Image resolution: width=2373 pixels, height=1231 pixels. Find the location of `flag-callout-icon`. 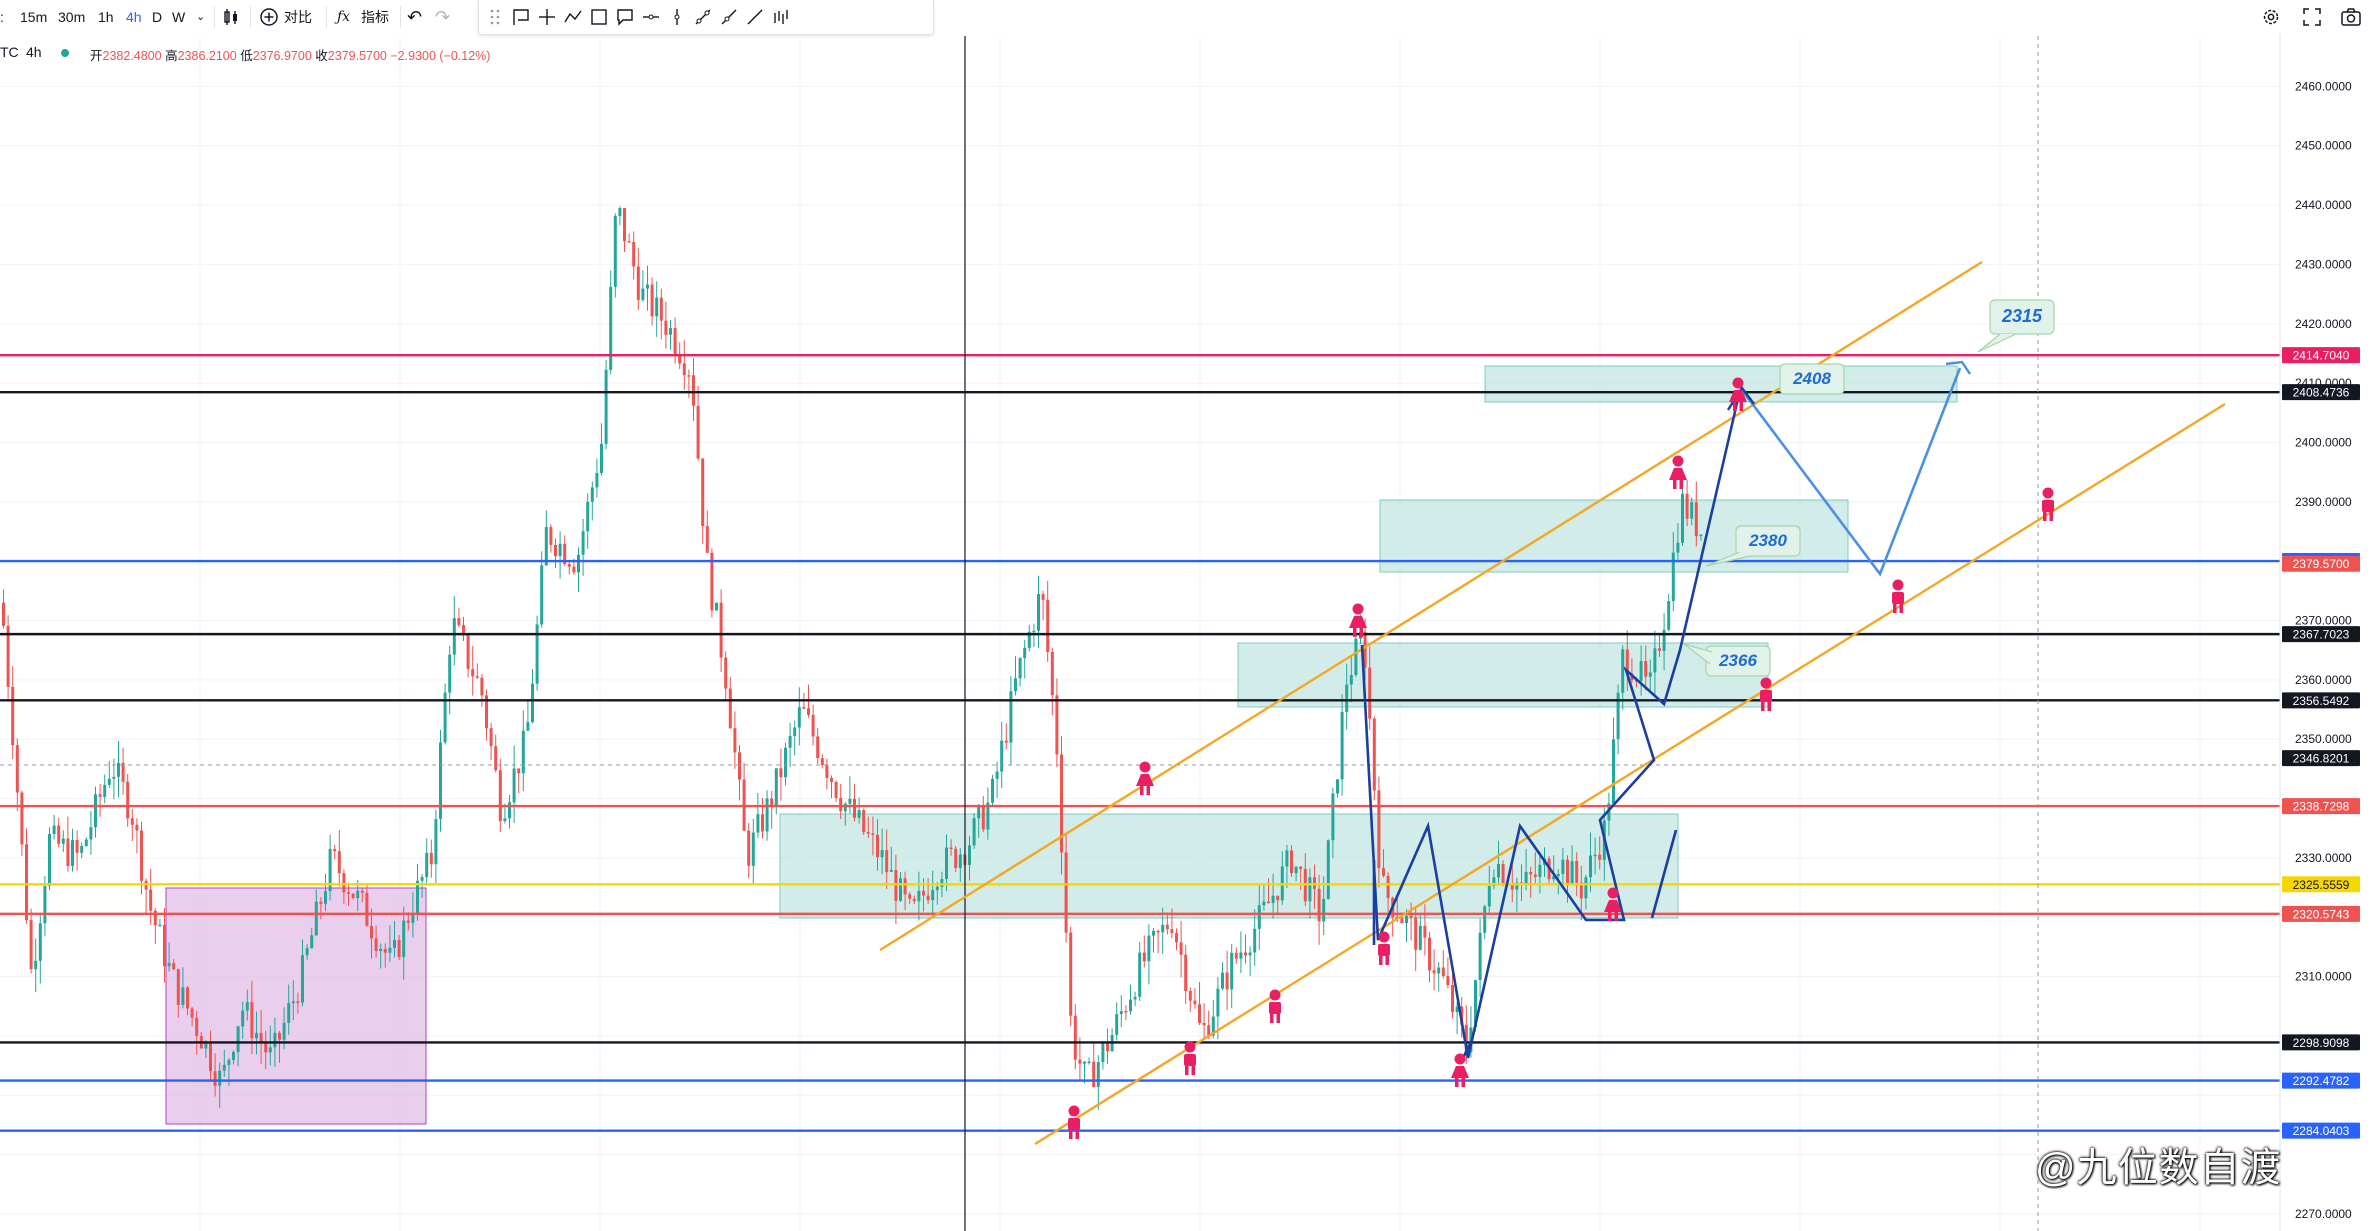

flag-callout-icon is located at coordinates (521, 17).